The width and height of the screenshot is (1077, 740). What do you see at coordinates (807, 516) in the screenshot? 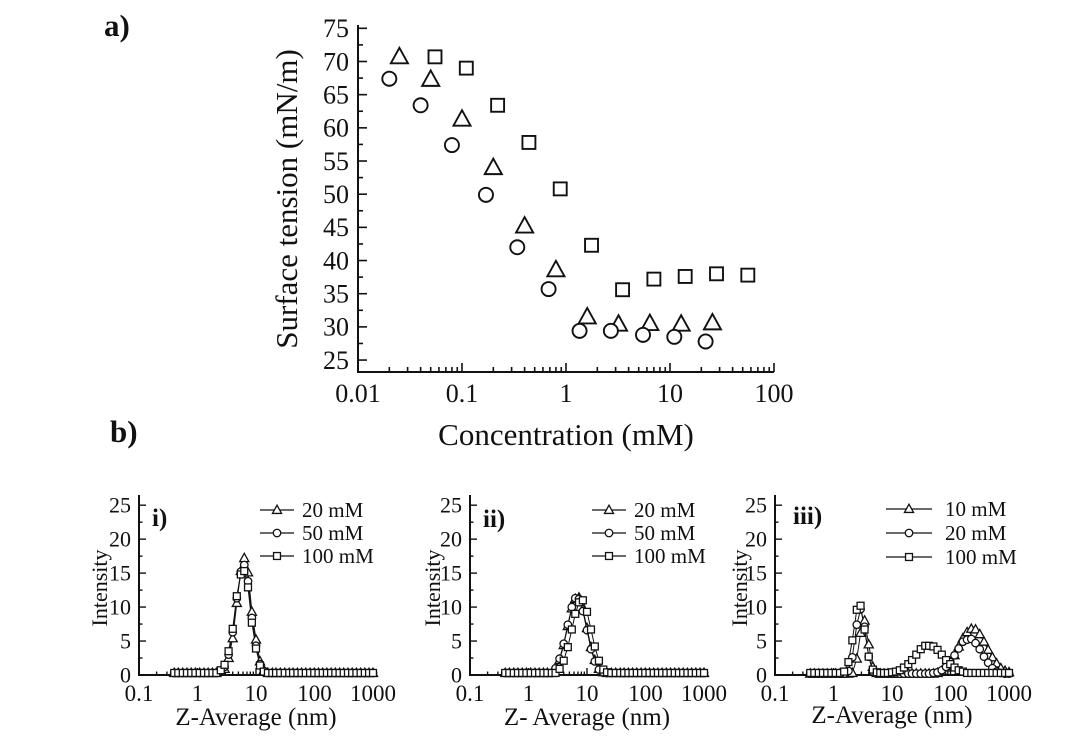
I see `subpanel-label: iii)` at bounding box center [807, 516].